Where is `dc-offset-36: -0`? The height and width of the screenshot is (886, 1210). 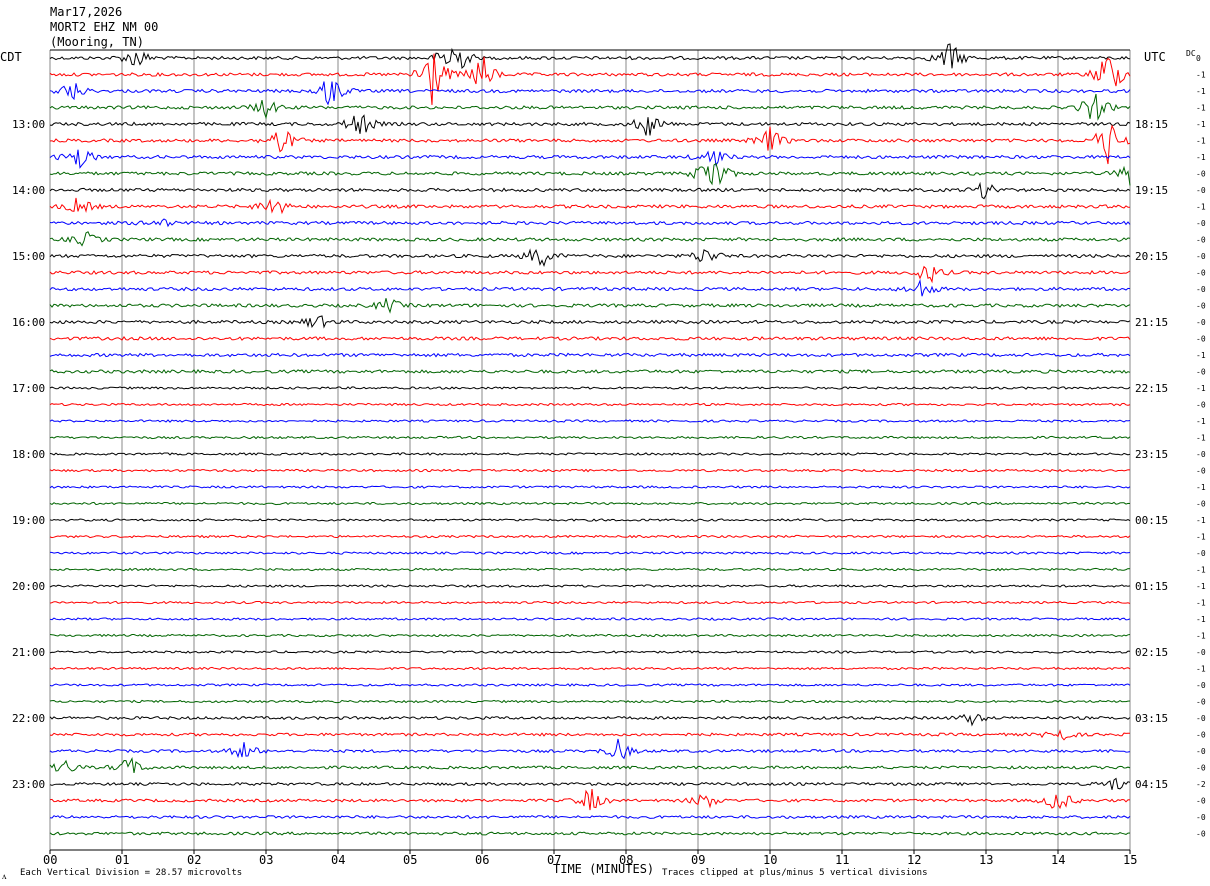
dc-offset-36: -0 is located at coordinates (1201, 652).